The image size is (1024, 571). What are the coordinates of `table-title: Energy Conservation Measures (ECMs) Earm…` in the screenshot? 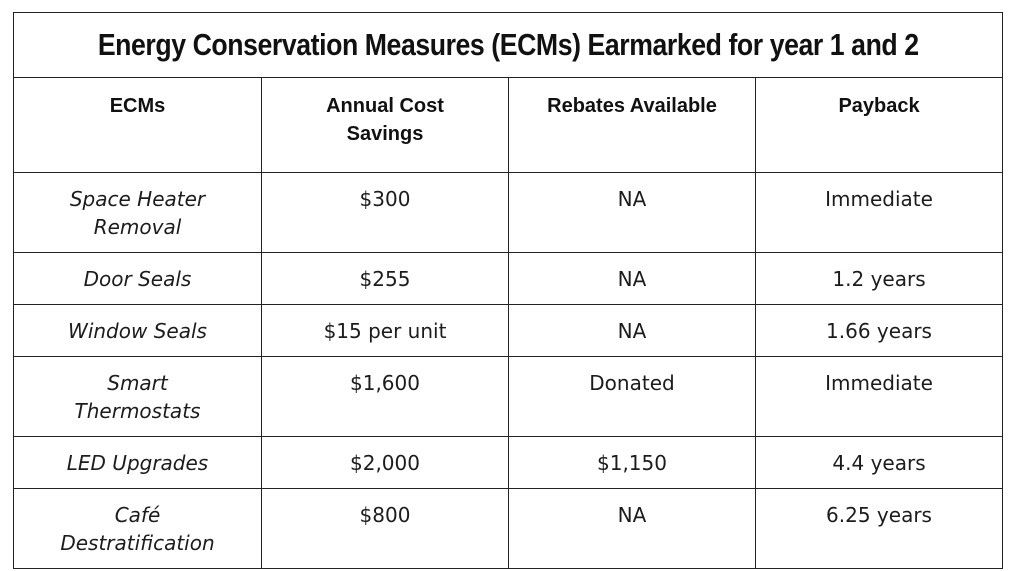 It's located at (508, 44).